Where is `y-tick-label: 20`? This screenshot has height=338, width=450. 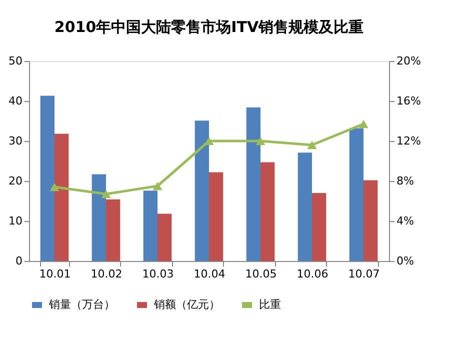
y-tick-label: 20 is located at coordinates (15, 181).